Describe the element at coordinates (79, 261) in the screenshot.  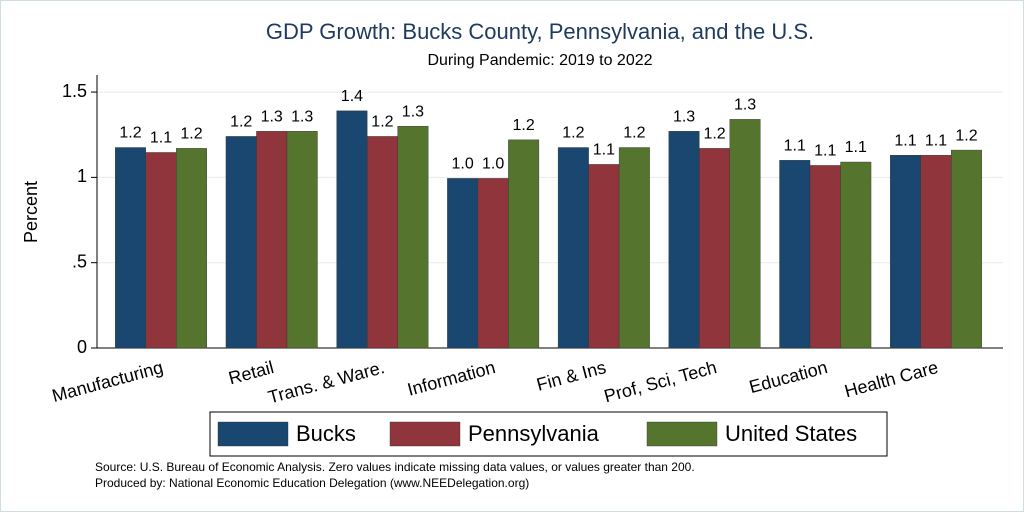
I see `y-tick-label: .5` at that location.